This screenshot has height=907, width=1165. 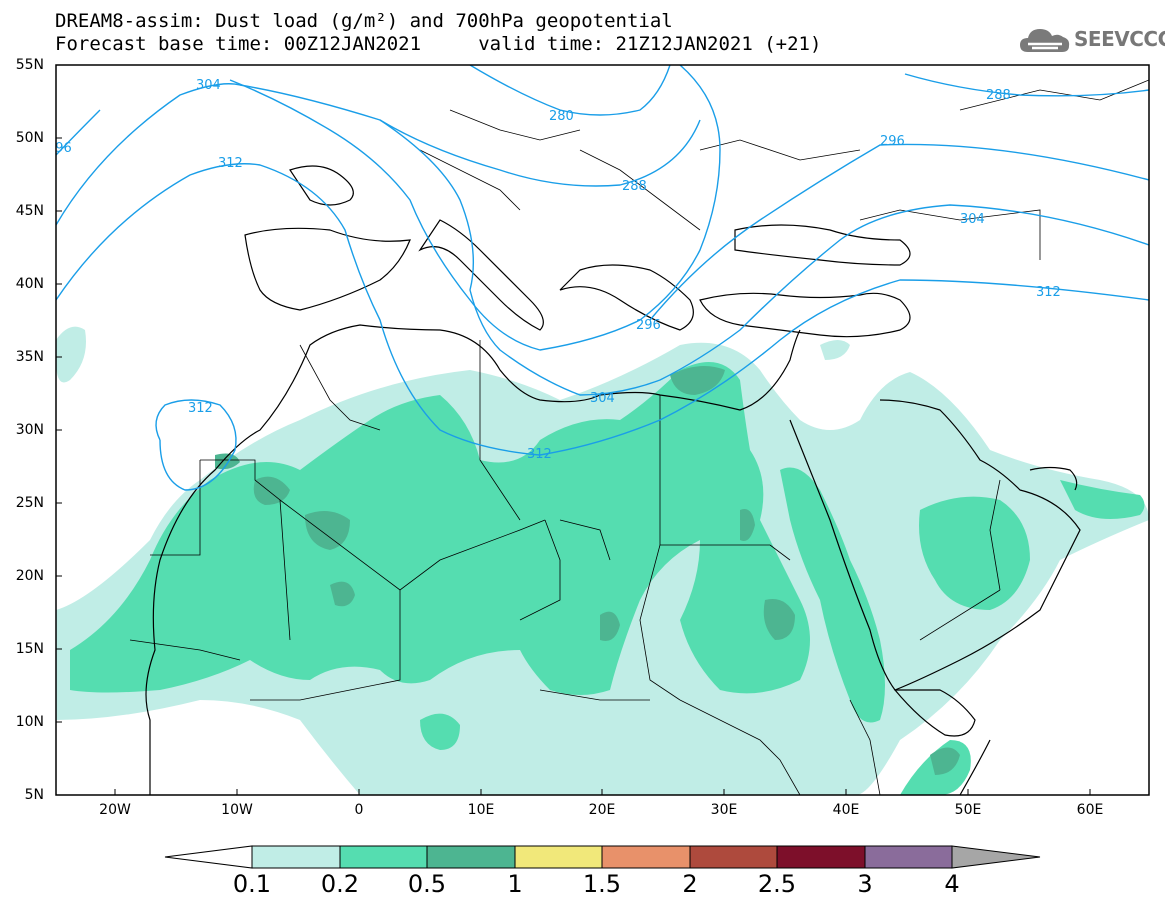 I want to click on colorbar-label: 2.5, so click(x=777, y=884).